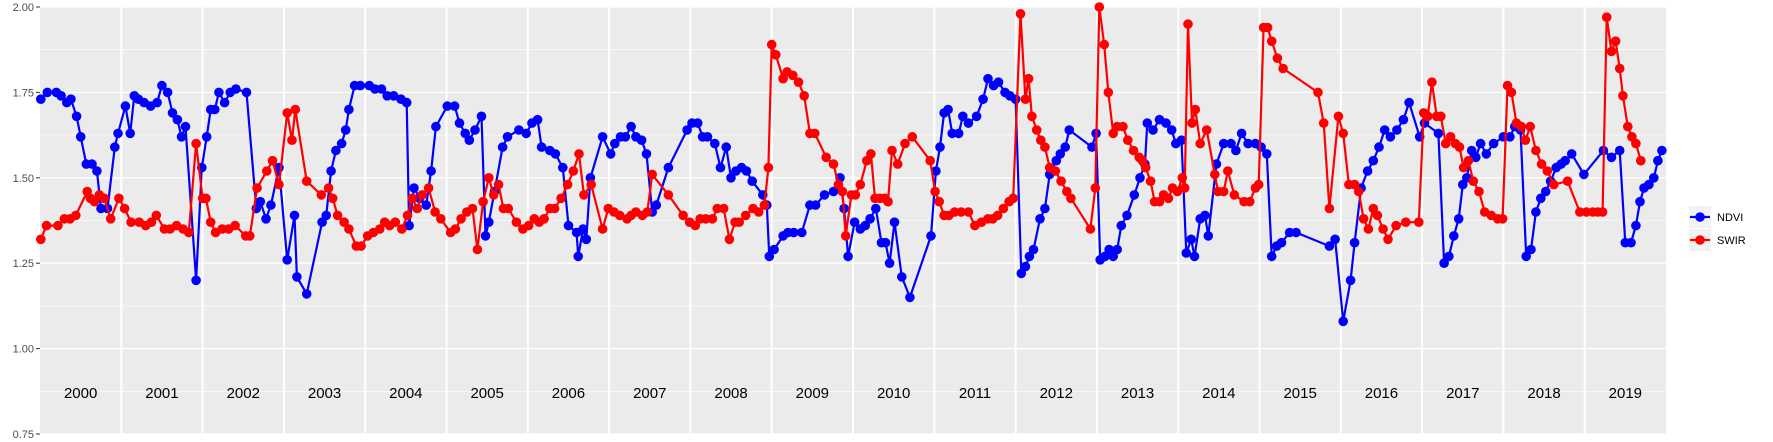 Image resolution: width=1773 pixels, height=442 pixels. Describe the element at coordinates (1730, 218) in the screenshot. I see `legend-label-ndvi: NDVI` at that location.